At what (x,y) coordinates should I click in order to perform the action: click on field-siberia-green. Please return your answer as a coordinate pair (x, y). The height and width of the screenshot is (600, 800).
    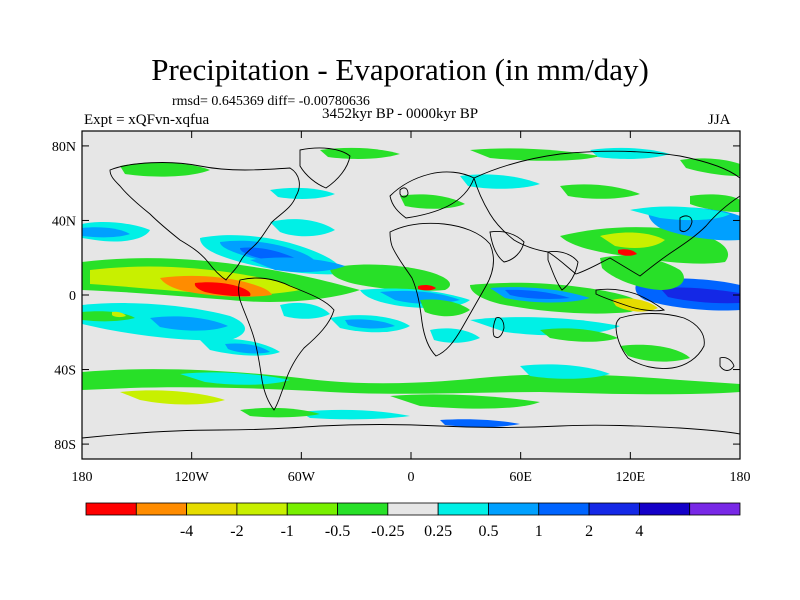
    Looking at the image, I should click on (710, 167).